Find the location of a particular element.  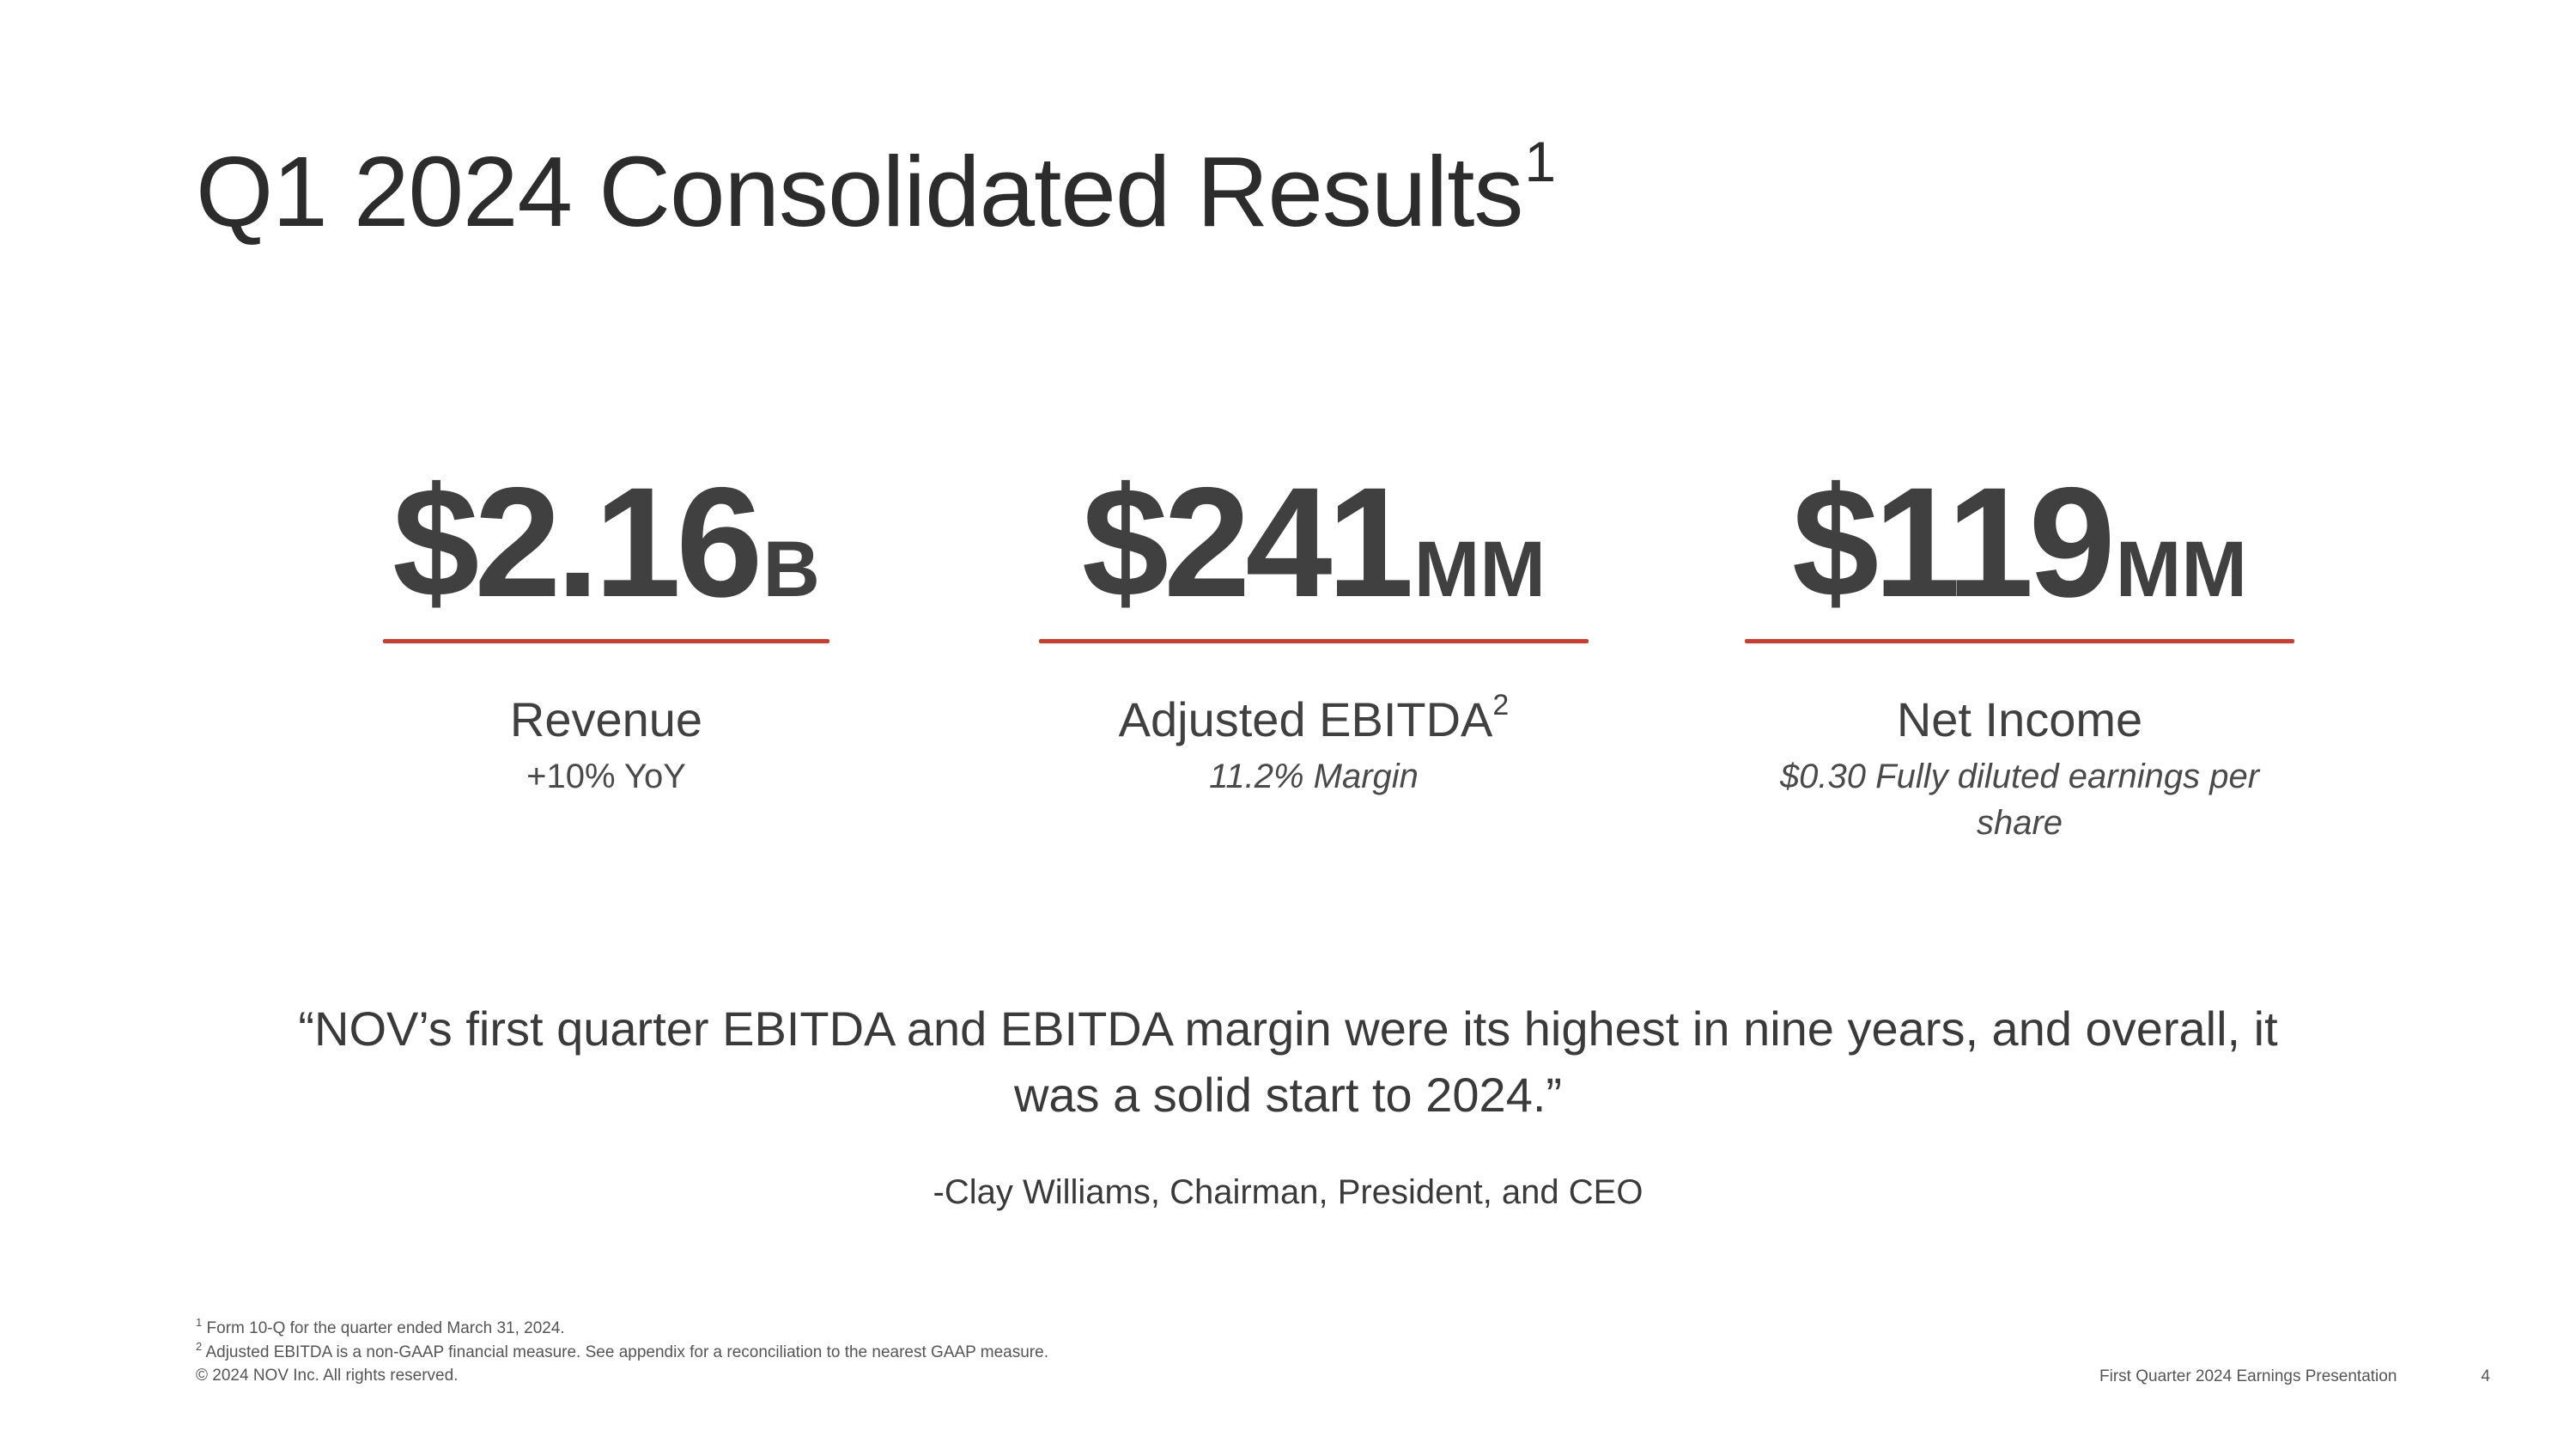

metric-value: $2.16B is located at coordinates (606, 545).